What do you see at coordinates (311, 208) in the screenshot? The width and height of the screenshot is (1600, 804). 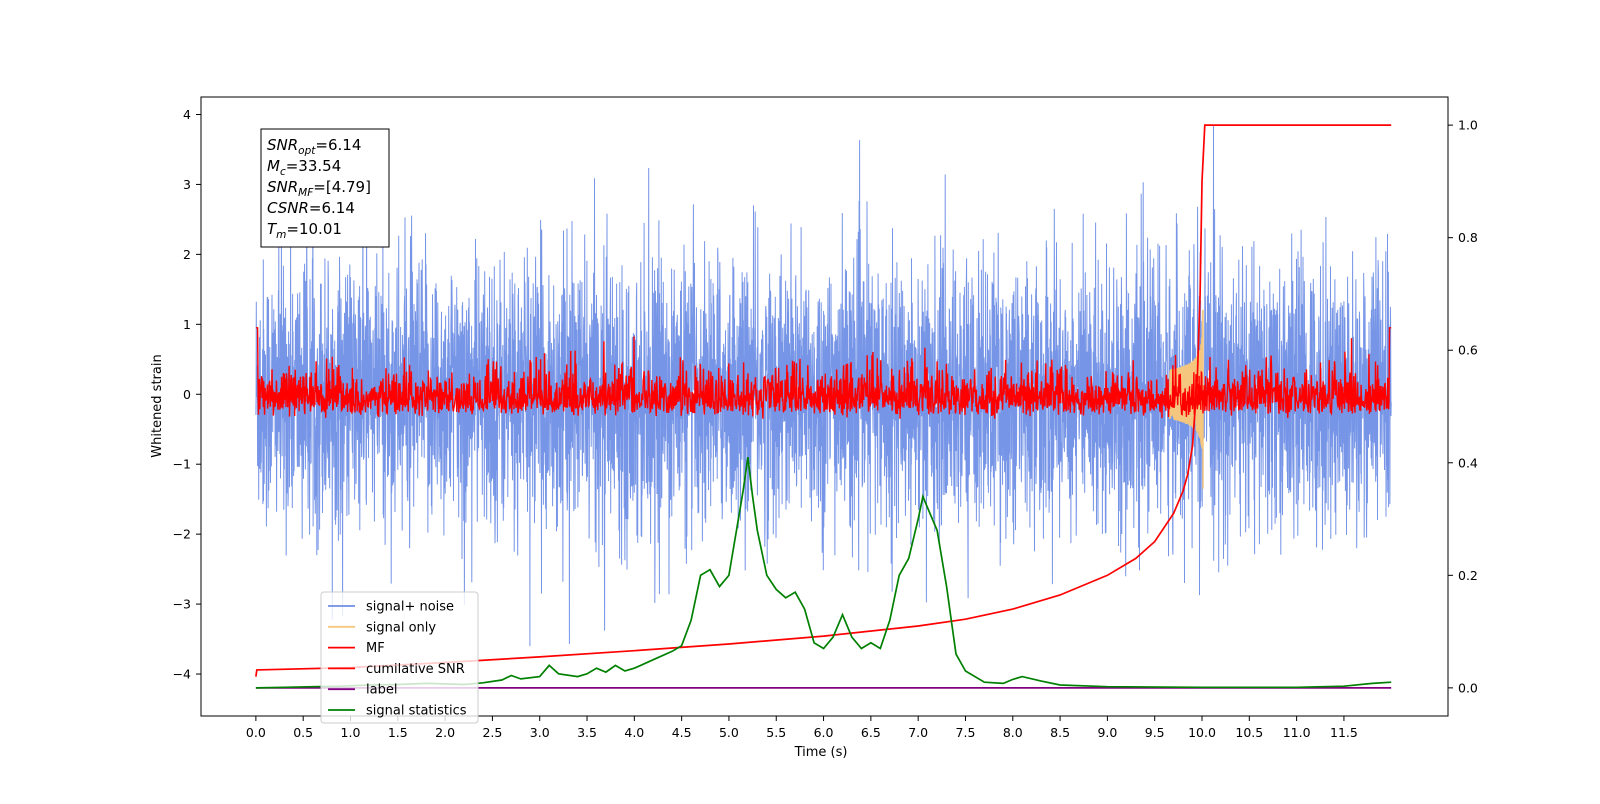 I see `stats-line: CSNR=6.14` at bounding box center [311, 208].